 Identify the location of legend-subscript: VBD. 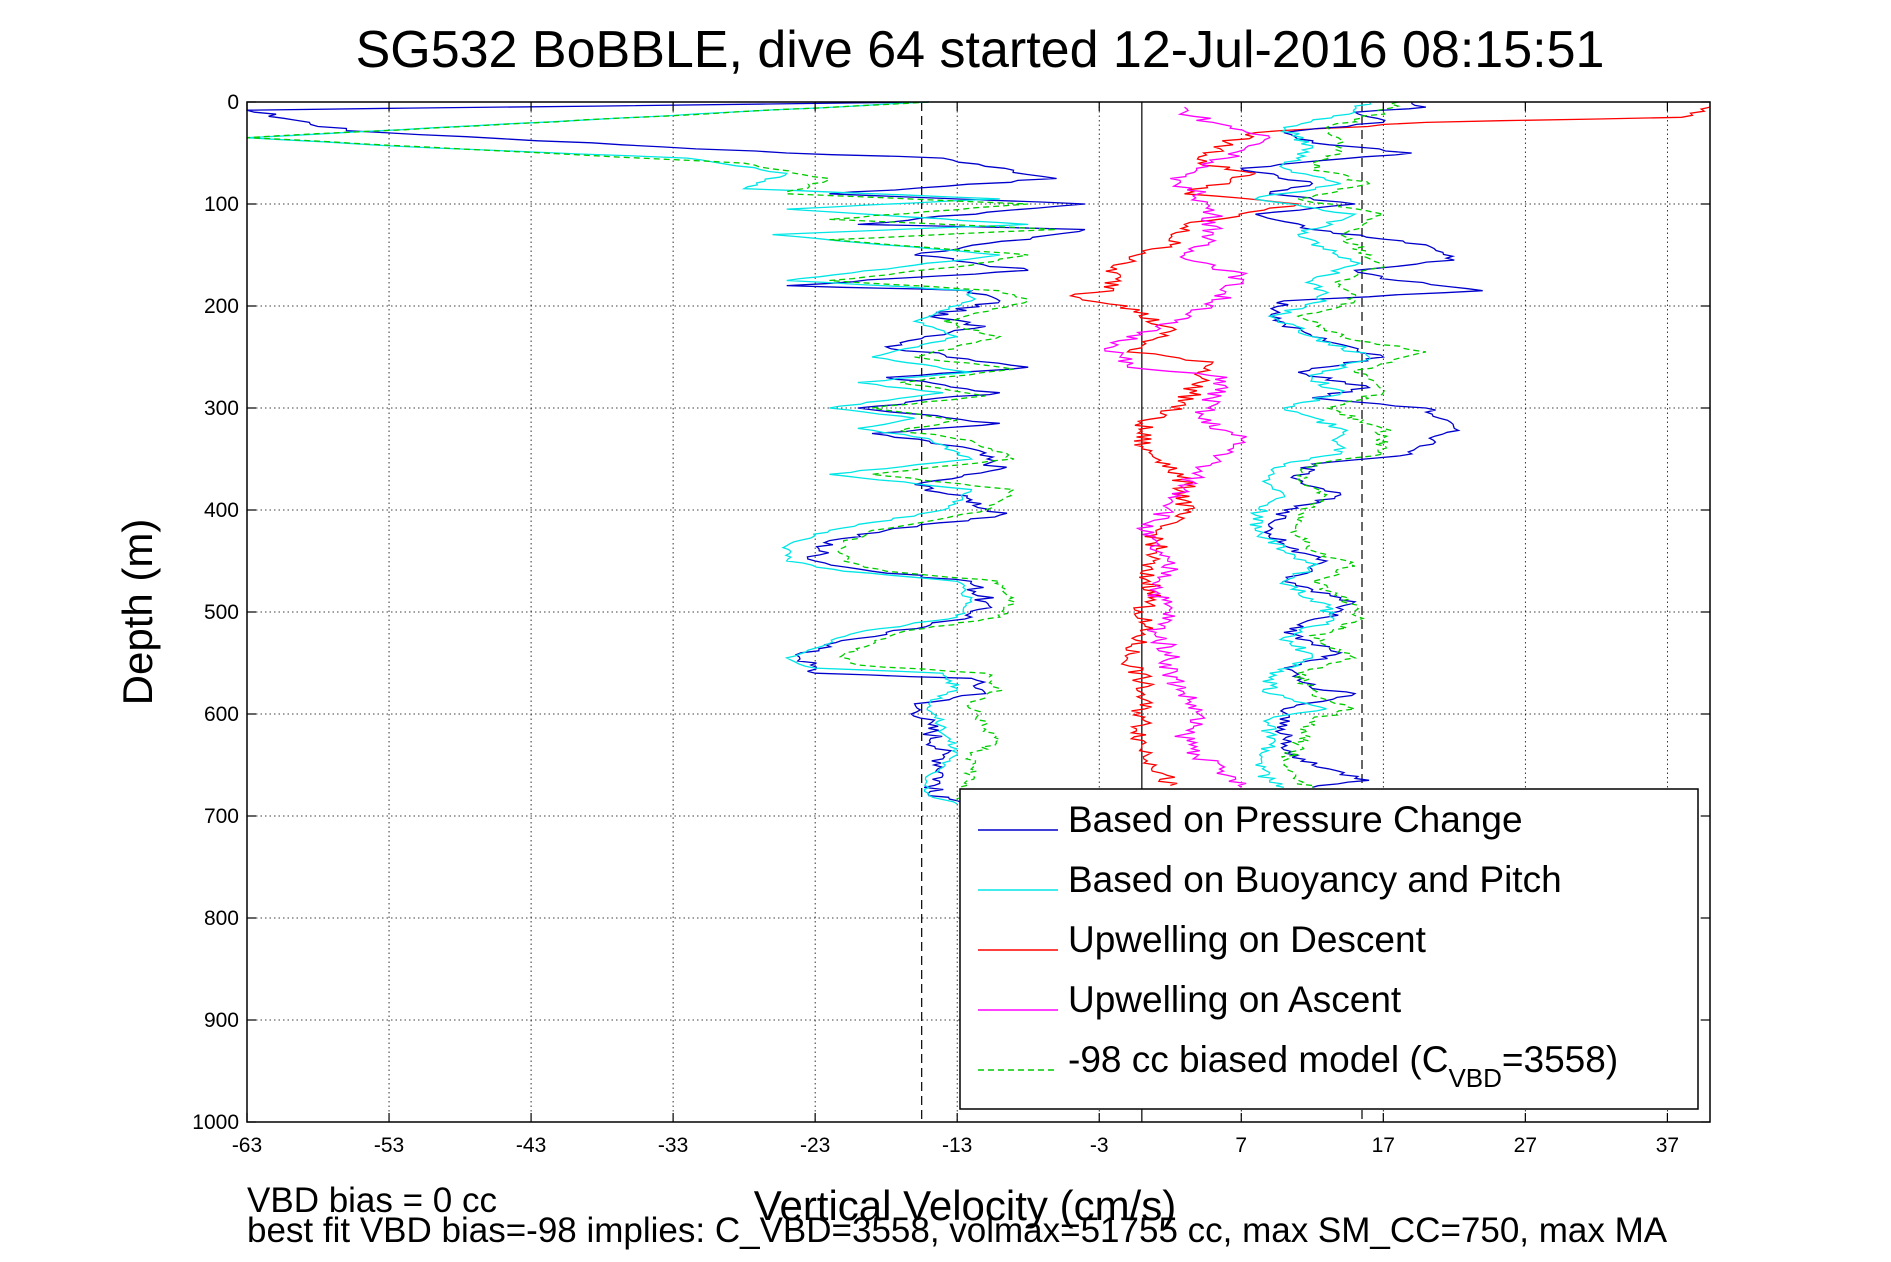
(1474, 1078).